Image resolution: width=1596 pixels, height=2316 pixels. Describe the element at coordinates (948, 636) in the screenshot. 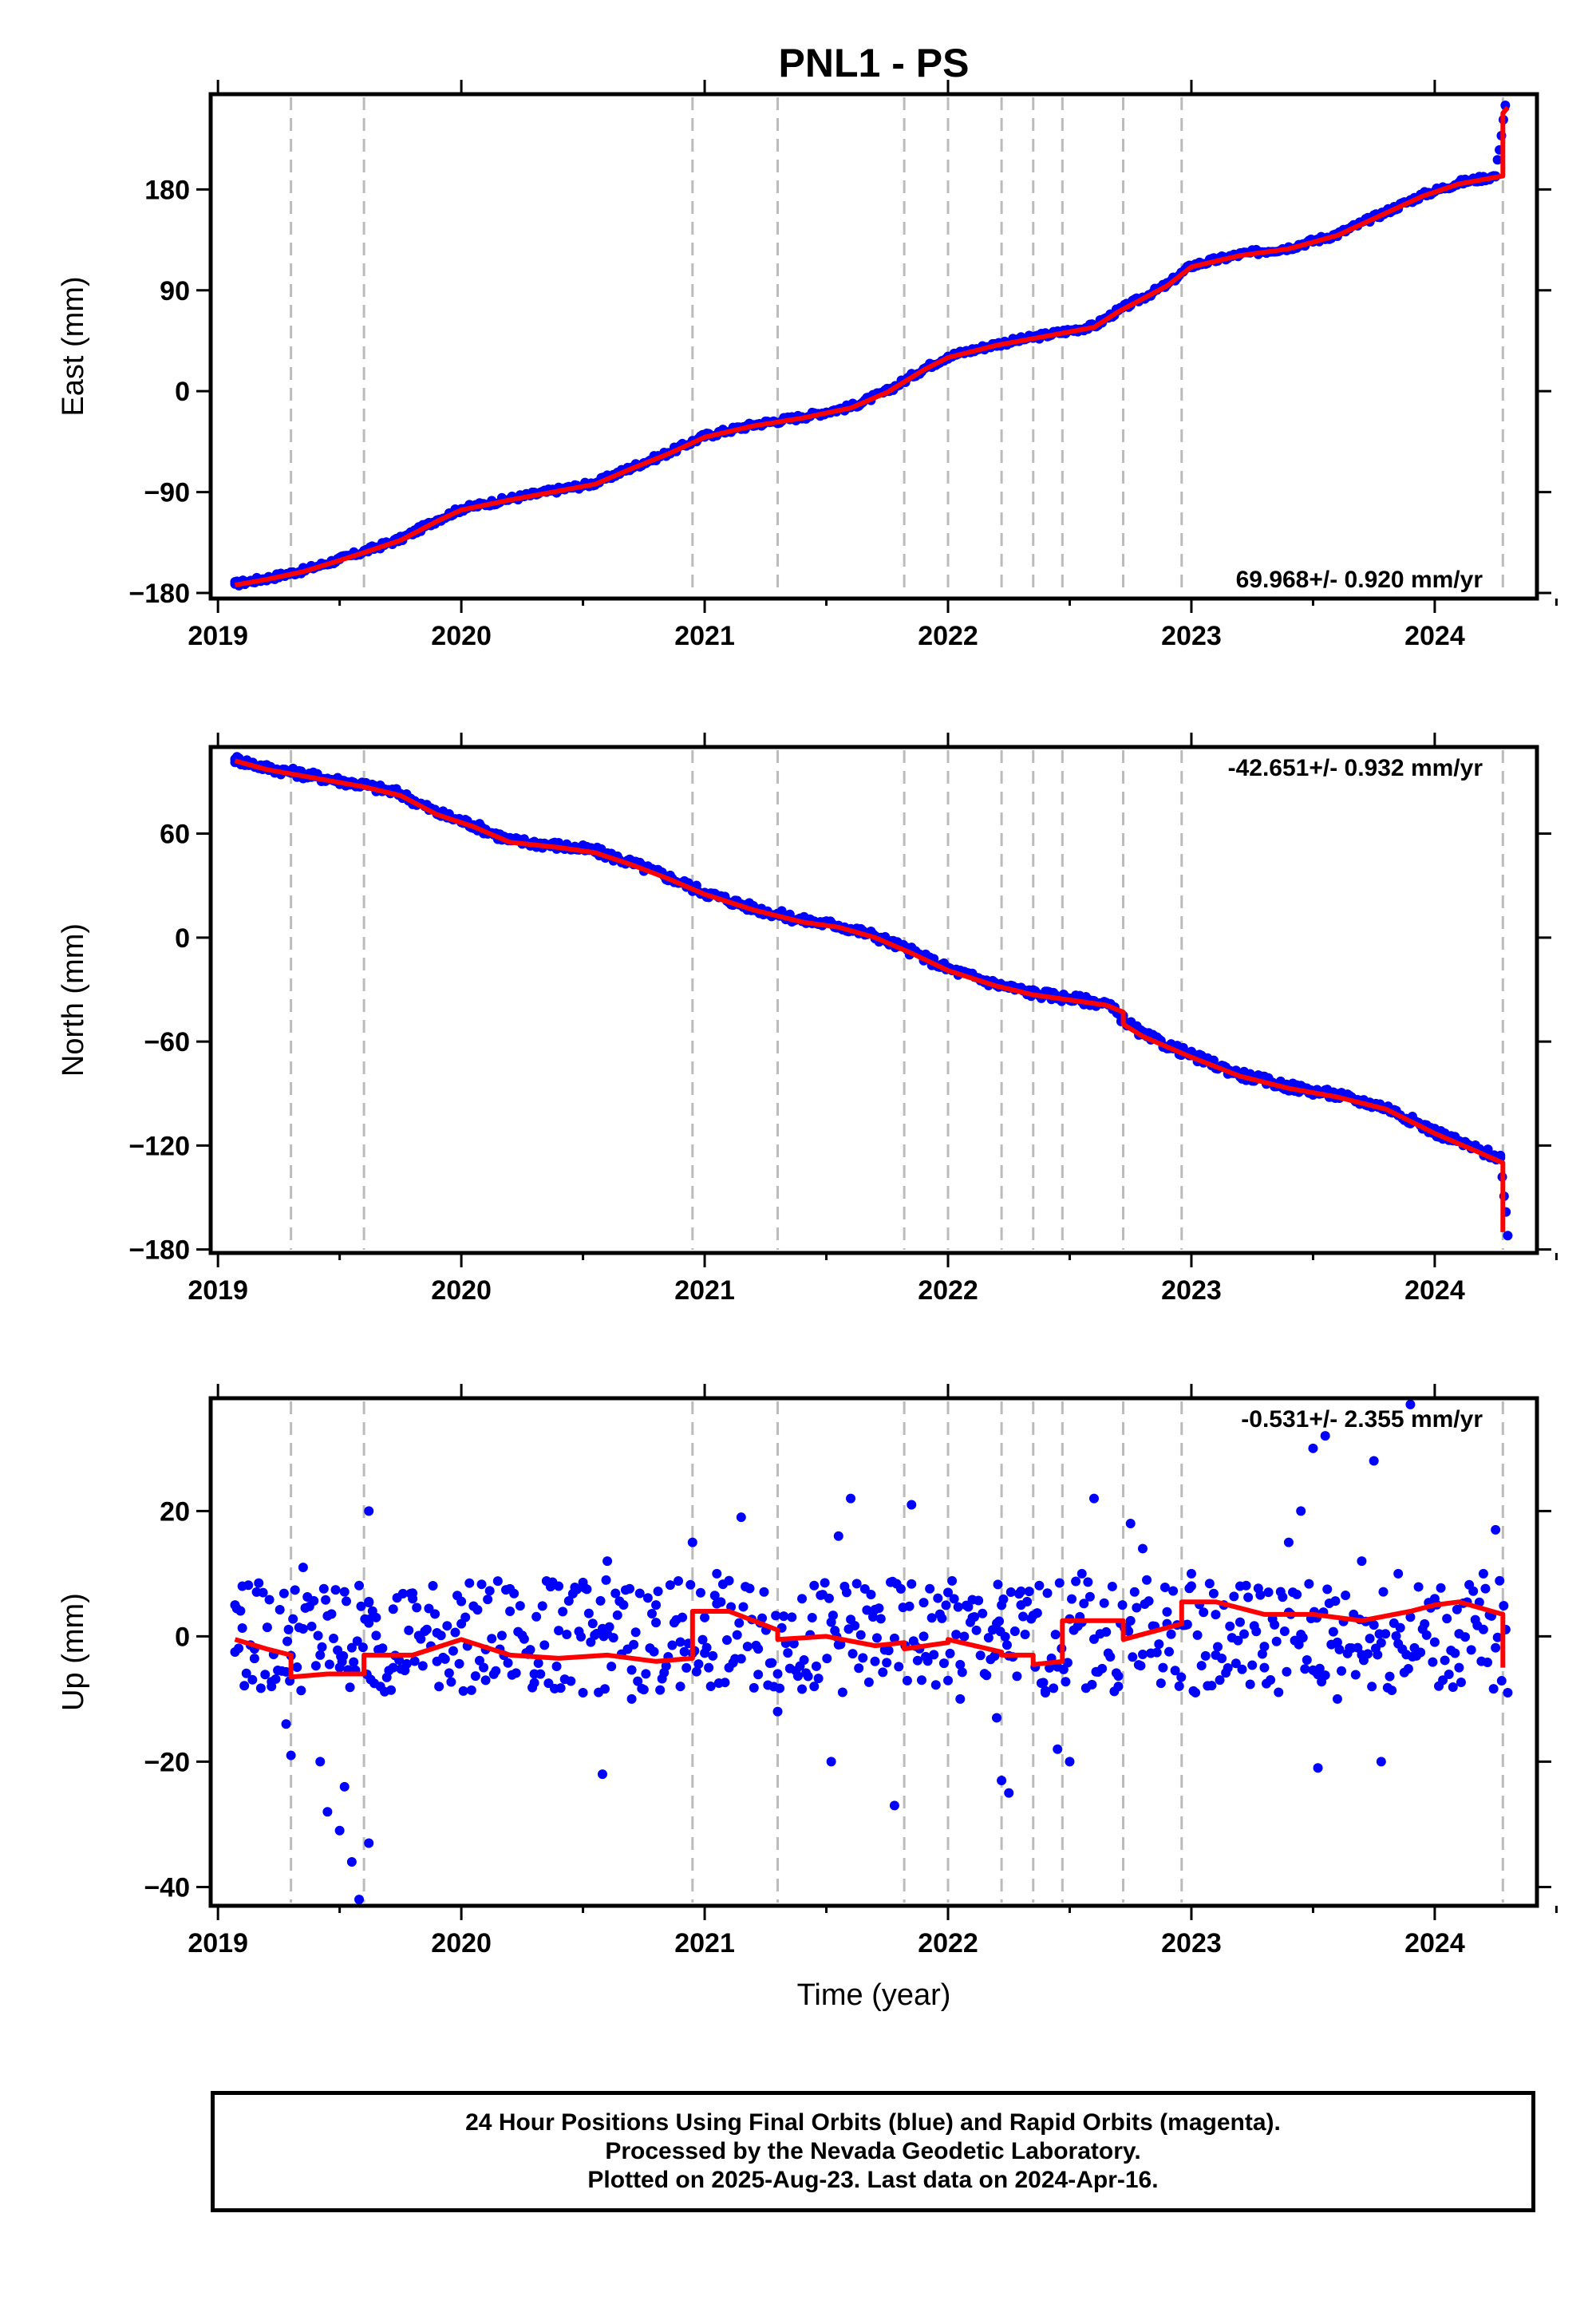

I see `x-tick-label: 2022` at that location.